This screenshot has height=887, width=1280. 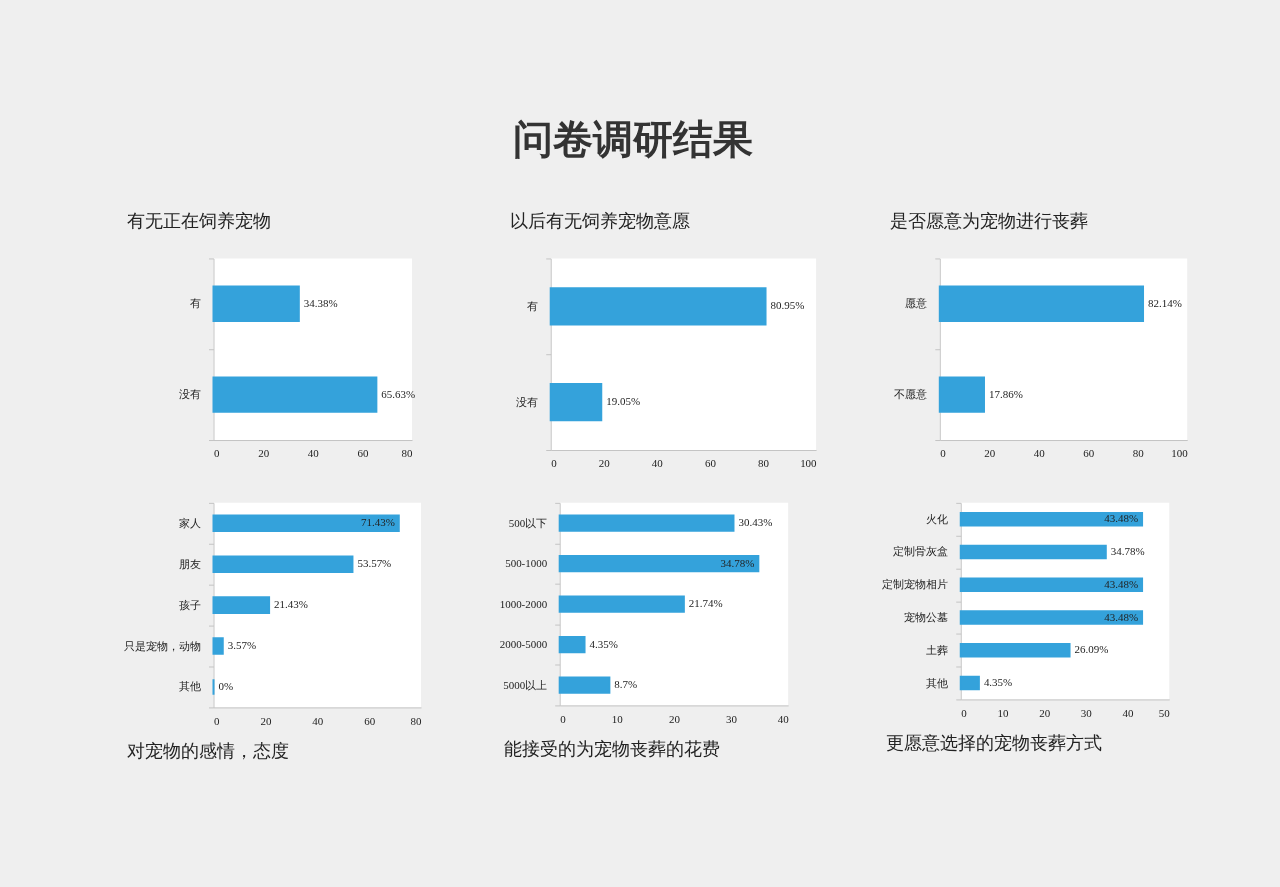 I want to click on data-label: 3.57%, so click(x=242, y=645).